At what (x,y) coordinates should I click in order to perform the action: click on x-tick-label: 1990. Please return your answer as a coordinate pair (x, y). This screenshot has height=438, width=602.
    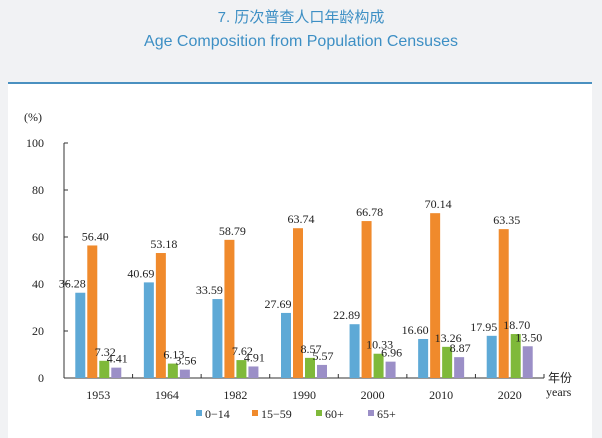
    Looking at the image, I should click on (304, 395).